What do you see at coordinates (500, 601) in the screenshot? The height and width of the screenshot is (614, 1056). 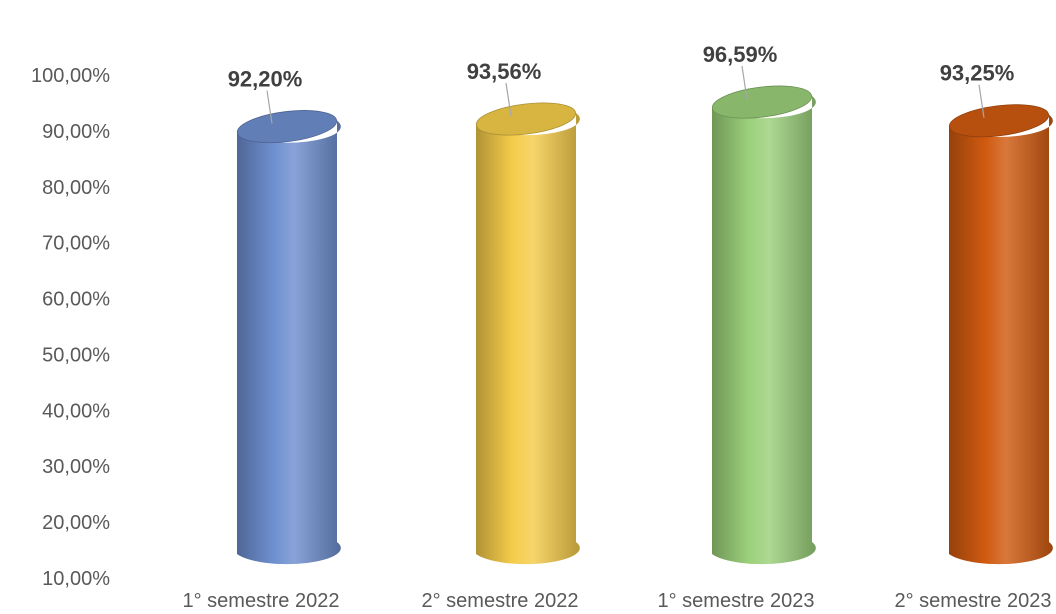 I see `x-category-label: 2° semestre 2022` at bounding box center [500, 601].